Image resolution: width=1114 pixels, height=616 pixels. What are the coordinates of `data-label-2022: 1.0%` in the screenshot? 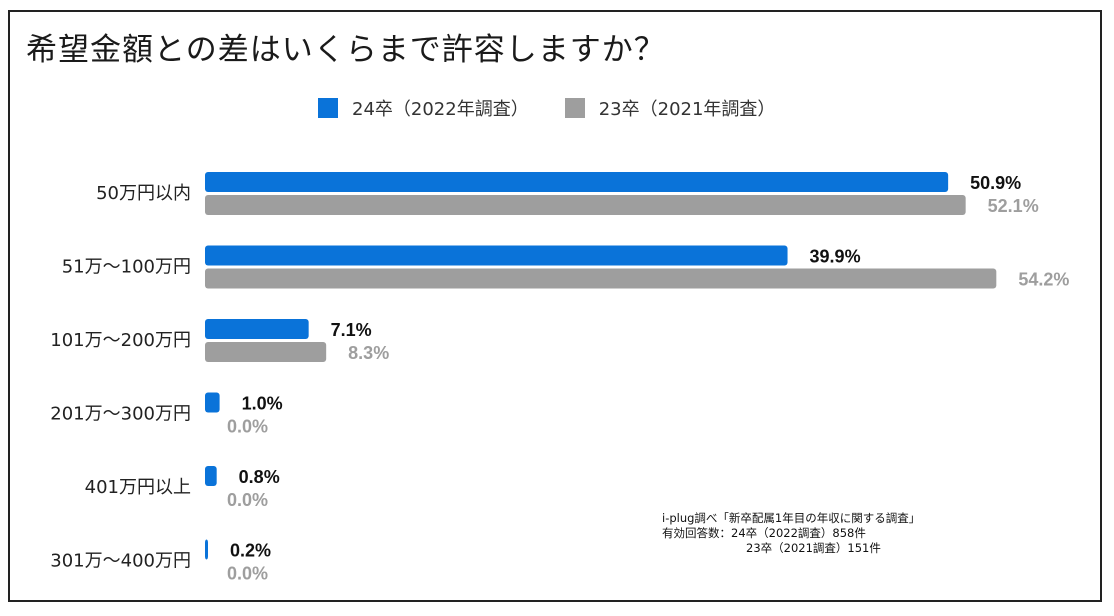 It's located at (262, 404).